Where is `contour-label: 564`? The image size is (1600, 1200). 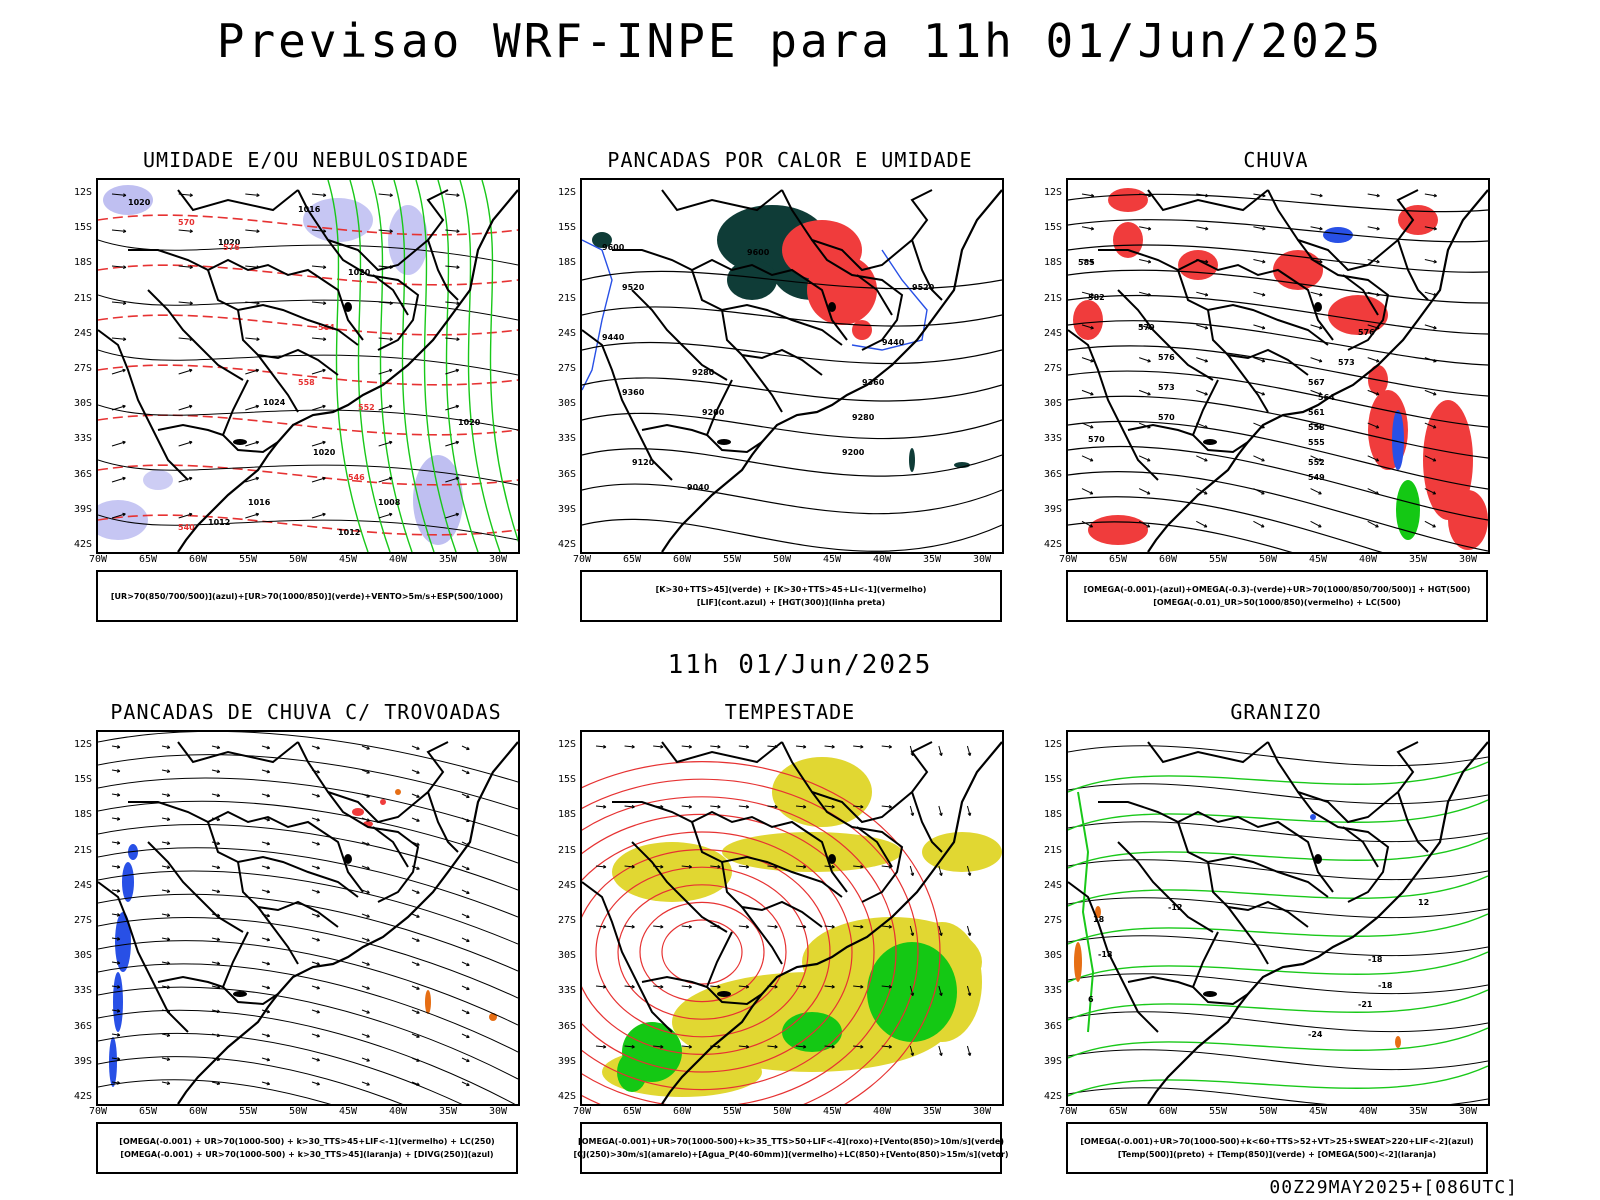 contour-label: 564 is located at coordinates (326, 327).